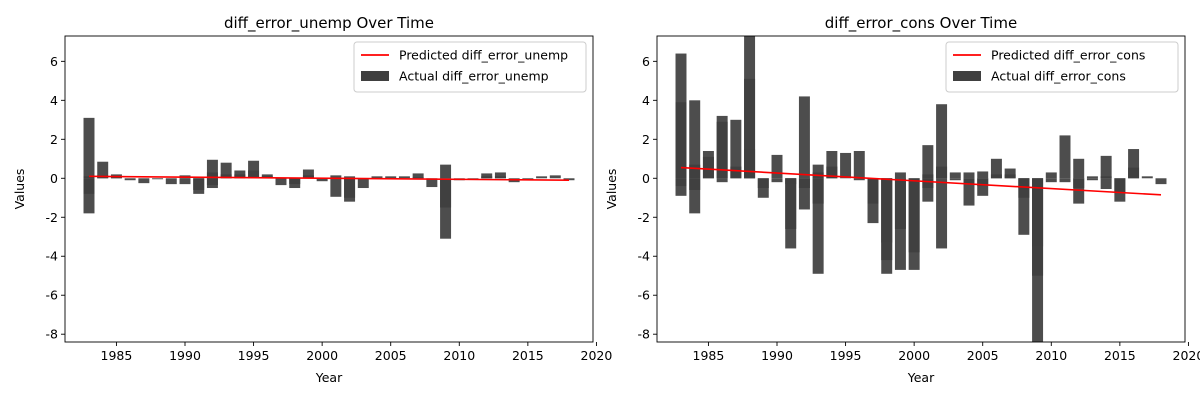 This screenshot has height=400, width=1200. What do you see at coordinates (322, 355) in the screenshot?
I see `unemp-xtick-label-2000: 2000` at bounding box center [322, 355].